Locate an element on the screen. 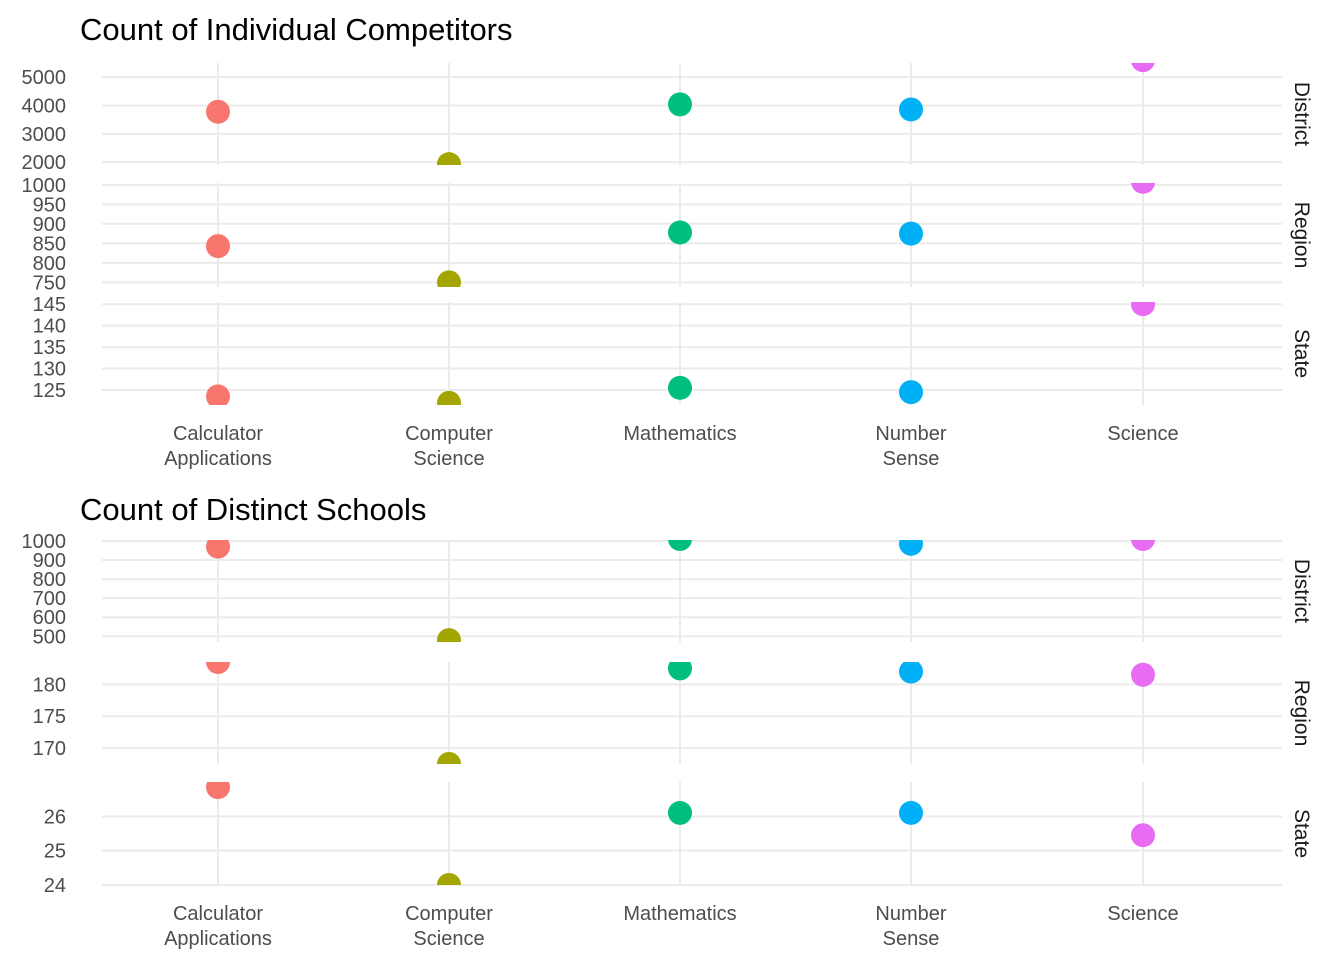 The width and height of the screenshot is (1344, 960). y-tick-label: 500 is located at coordinates (49, 637).